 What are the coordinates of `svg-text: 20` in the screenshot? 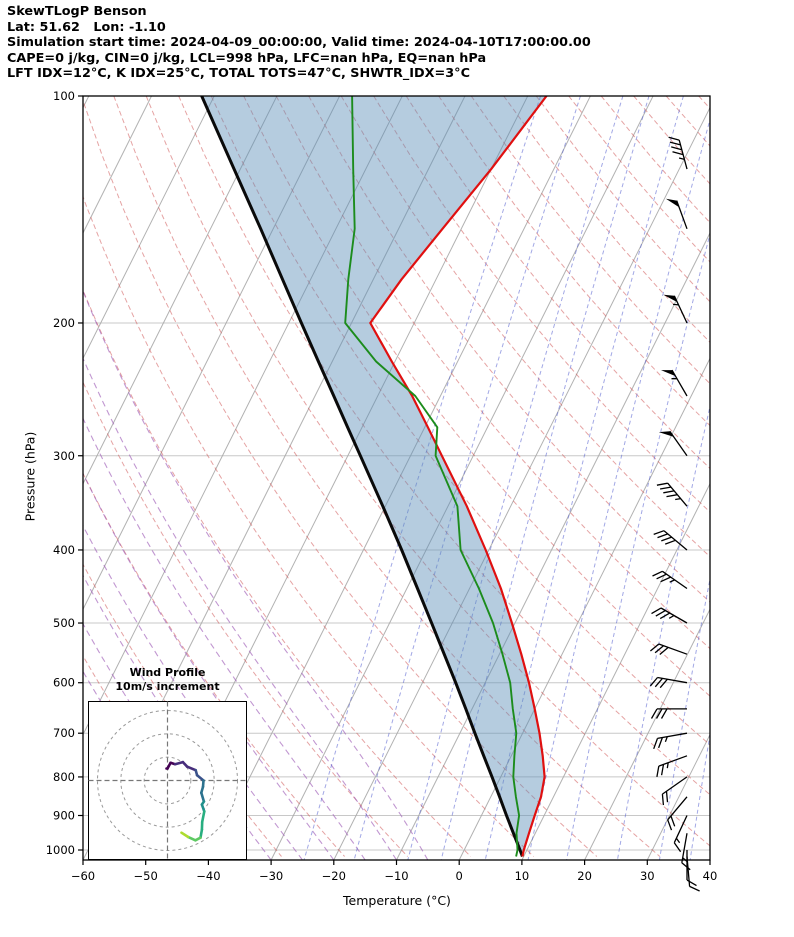 It's located at (584, 876).